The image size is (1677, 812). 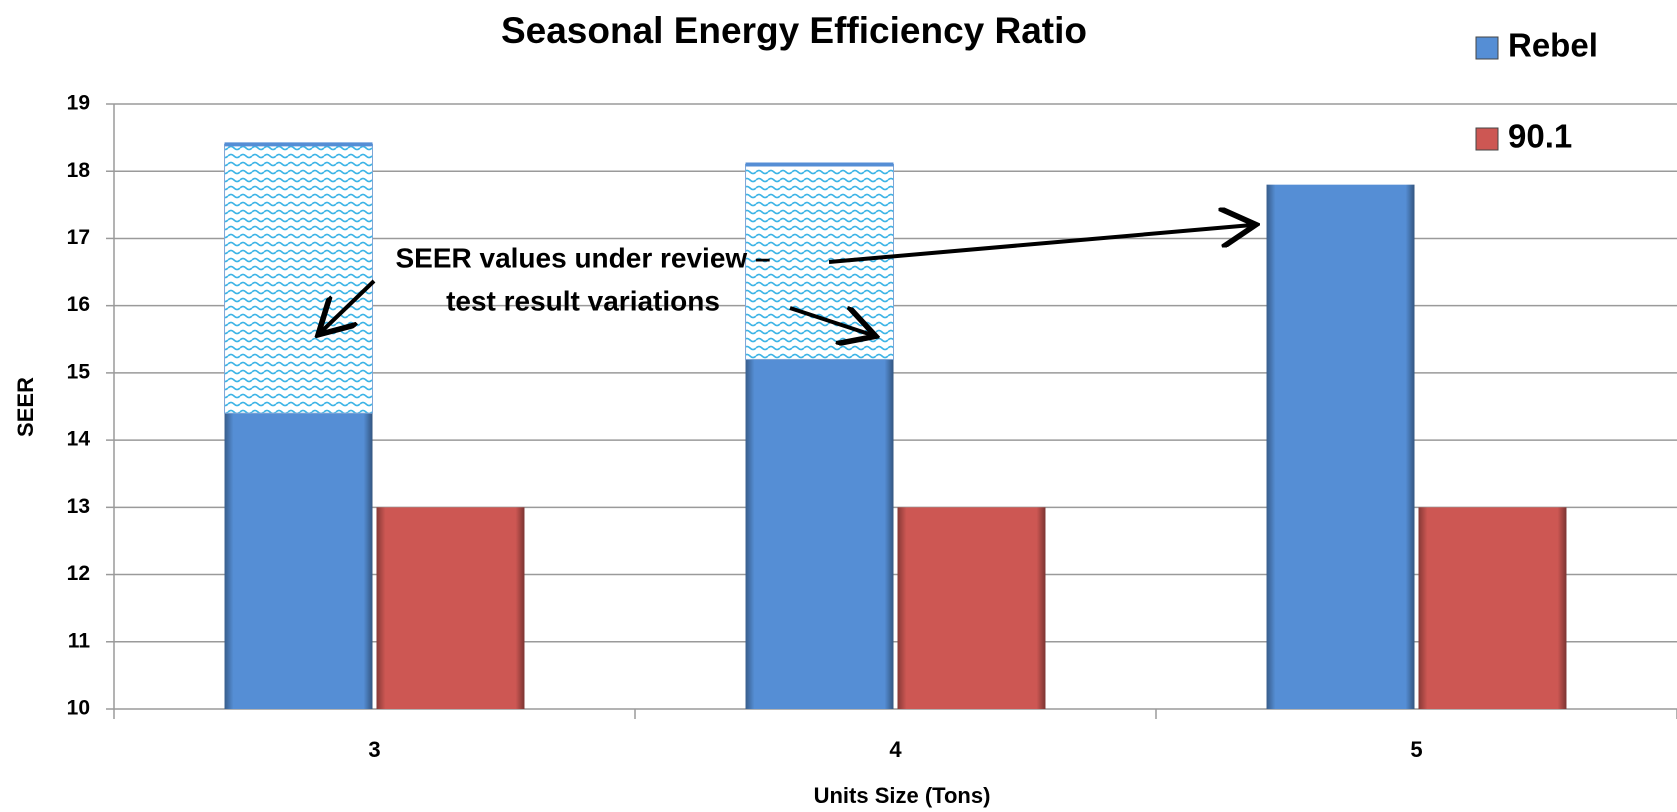 I want to click on legend-label: Rebel, so click(x=1553, y=45).